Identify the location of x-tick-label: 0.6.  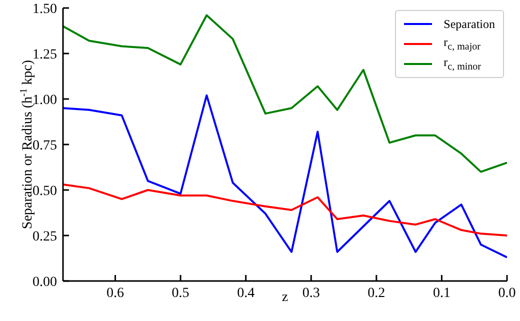
(115, 293).